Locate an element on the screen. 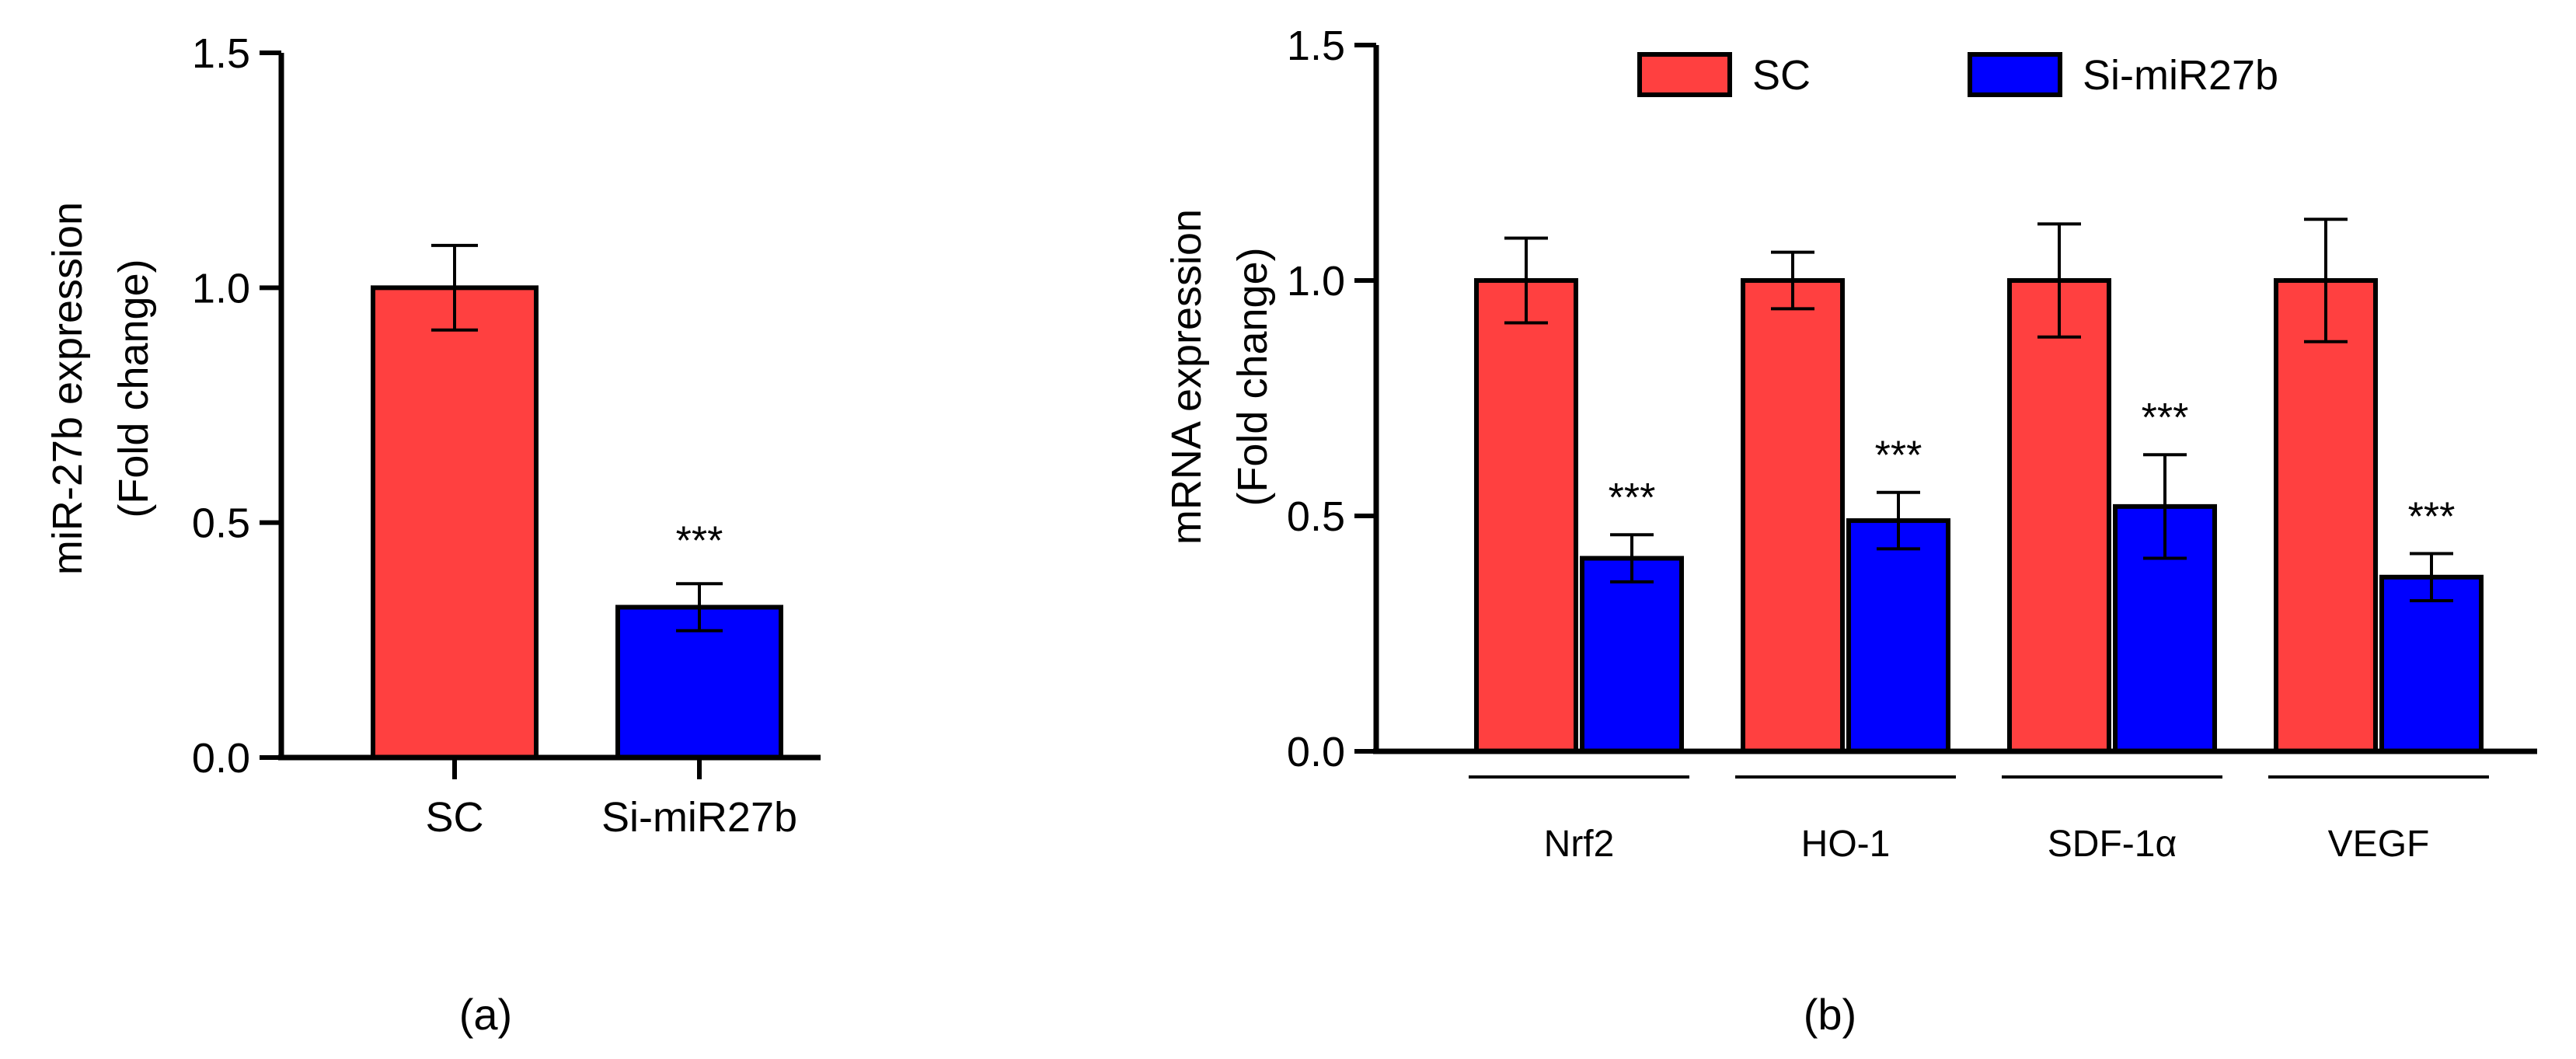 The height and width of the screenshot is (1059, 2576). y-tick-label-a: 1.5 is located at coordinates (221, 54).